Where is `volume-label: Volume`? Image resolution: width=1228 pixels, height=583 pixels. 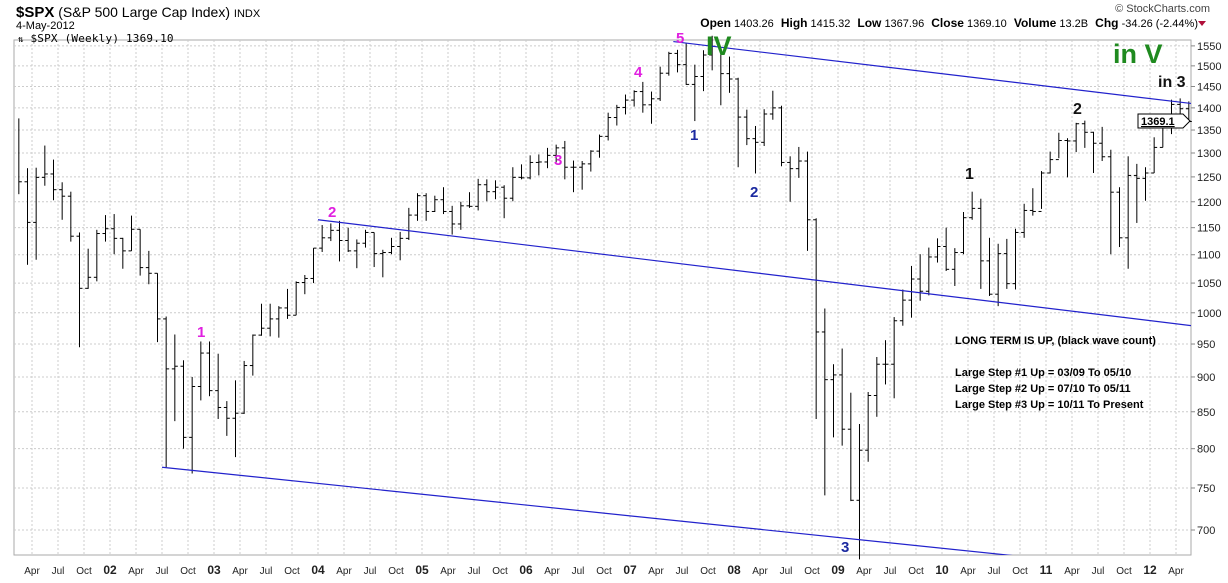
volume-label: Volume is located at coordinates (1035, 23).